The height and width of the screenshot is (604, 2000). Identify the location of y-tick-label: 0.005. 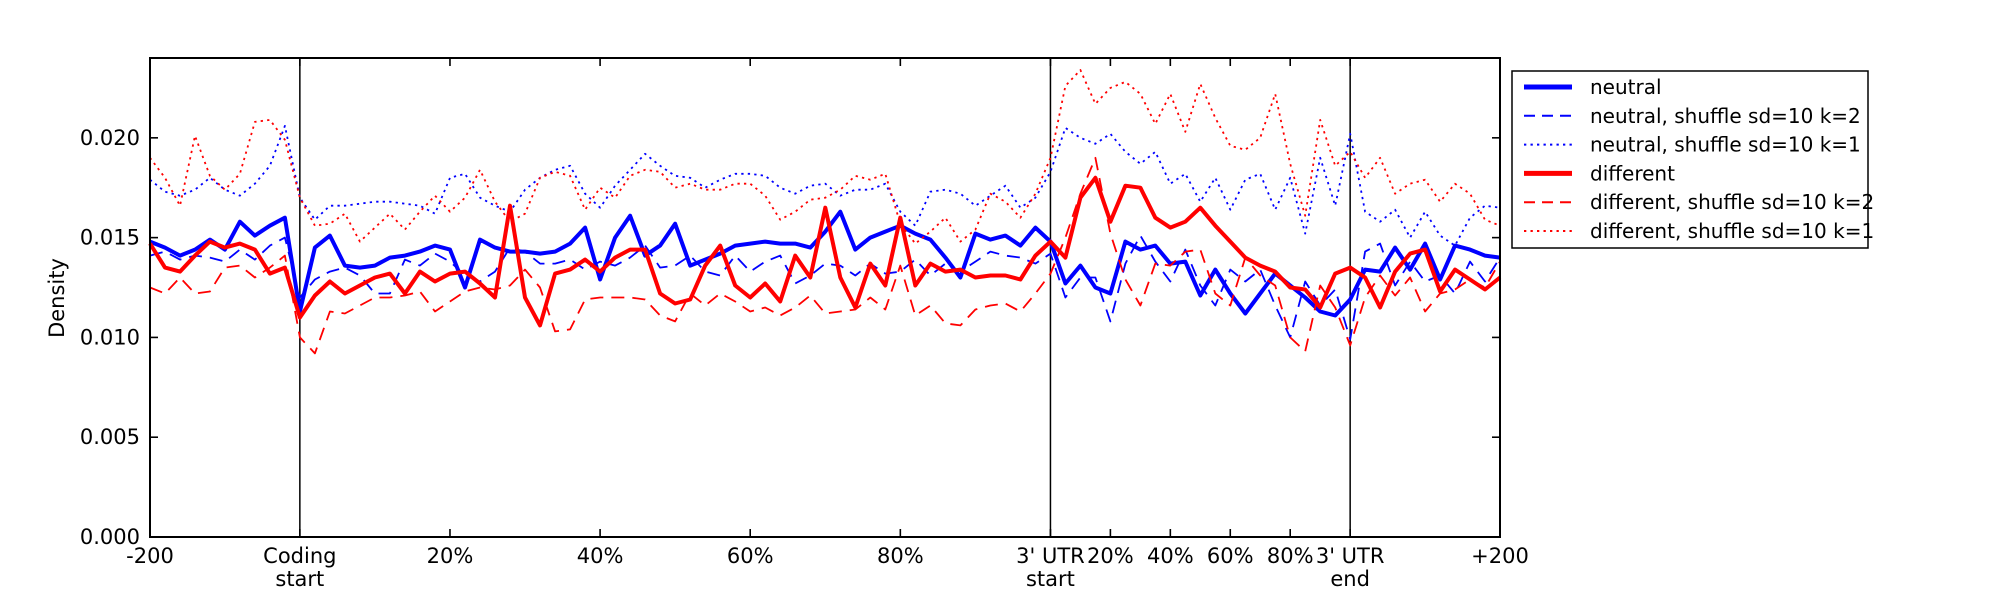
(110, 437).